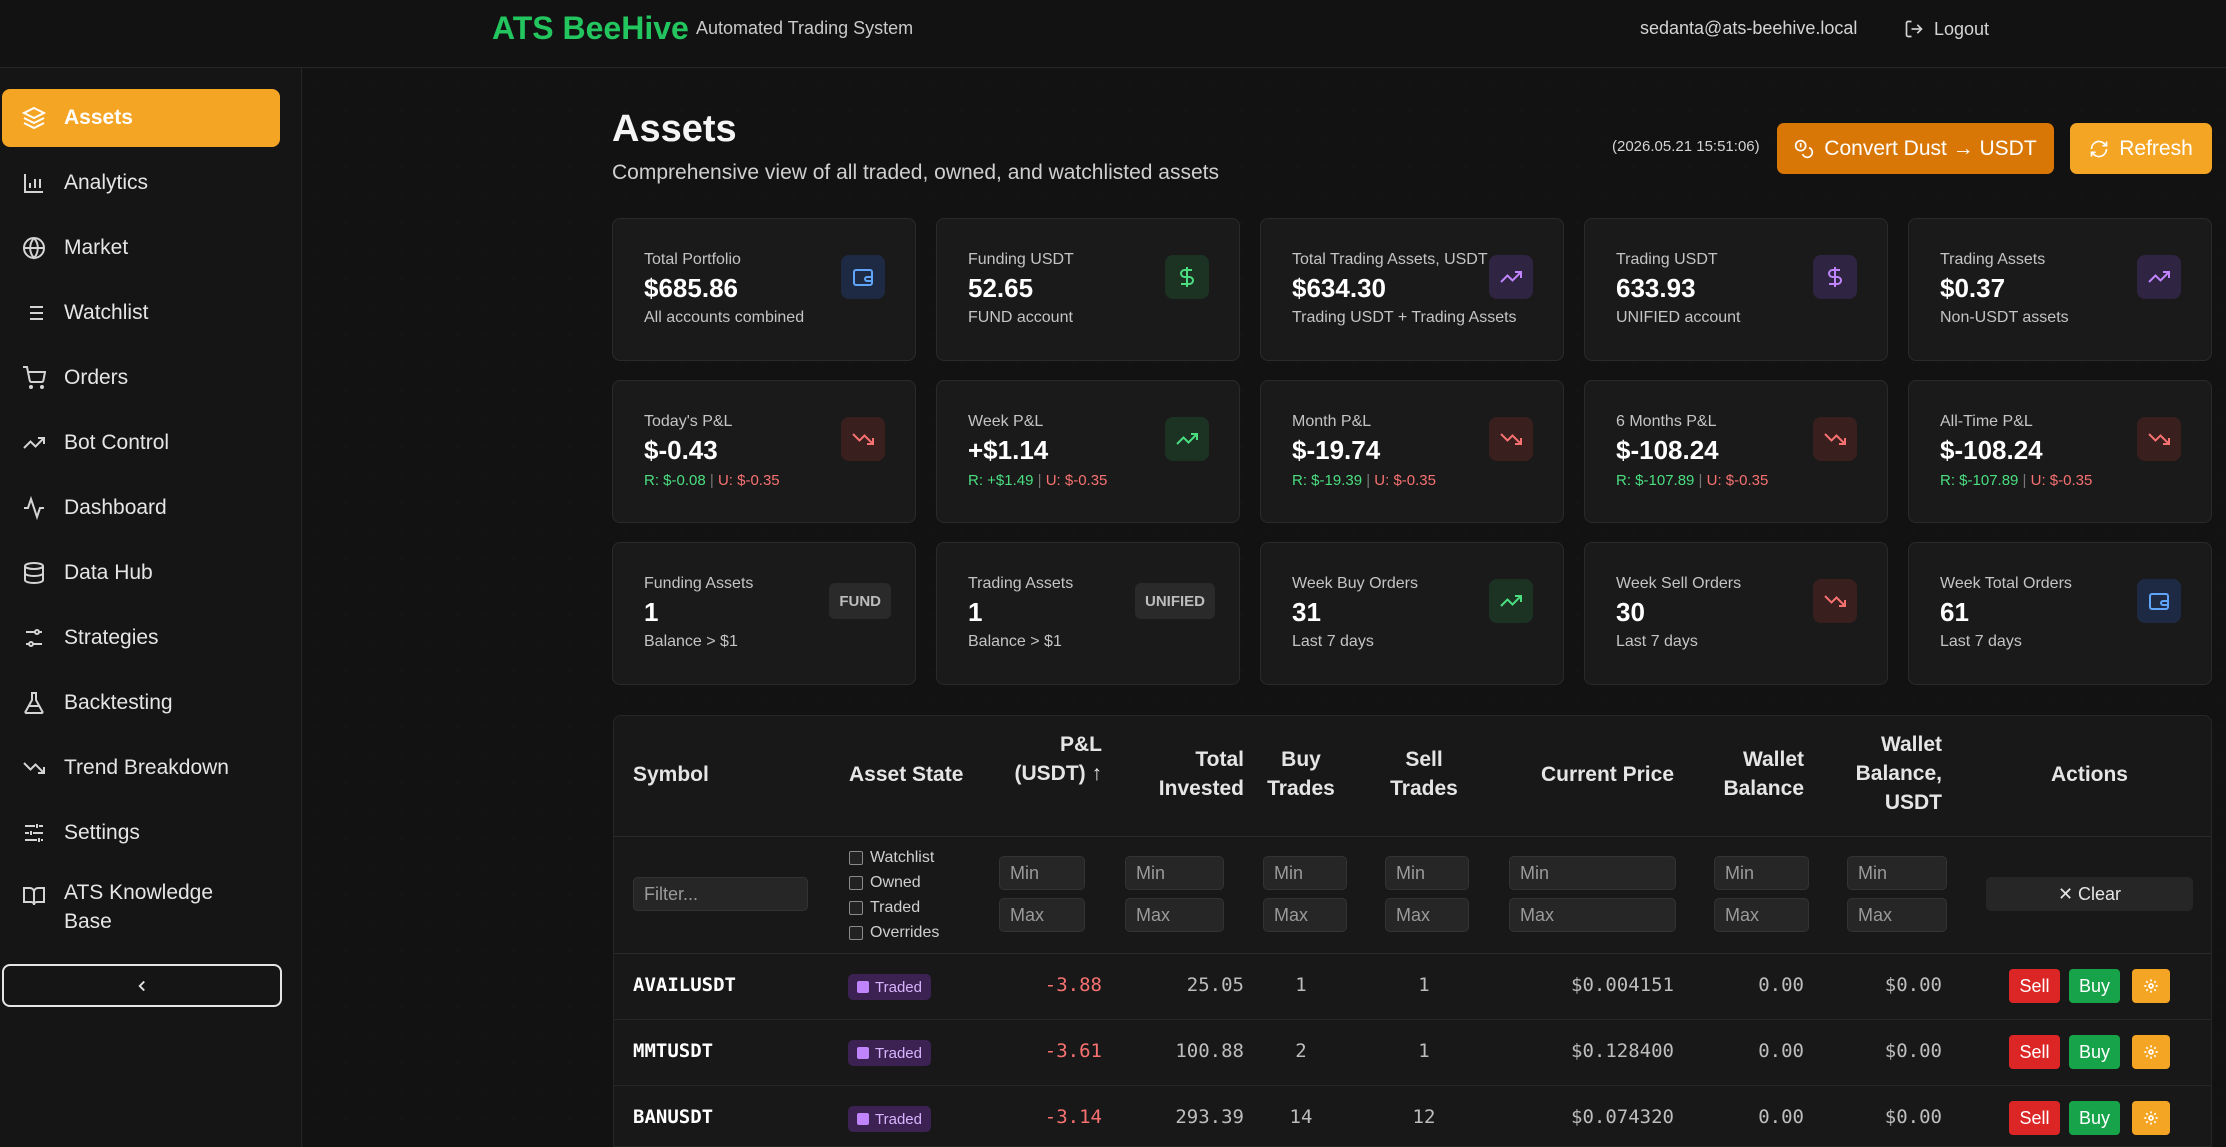  I want to click on traded-checkbox: Traded, so click(884, 908).